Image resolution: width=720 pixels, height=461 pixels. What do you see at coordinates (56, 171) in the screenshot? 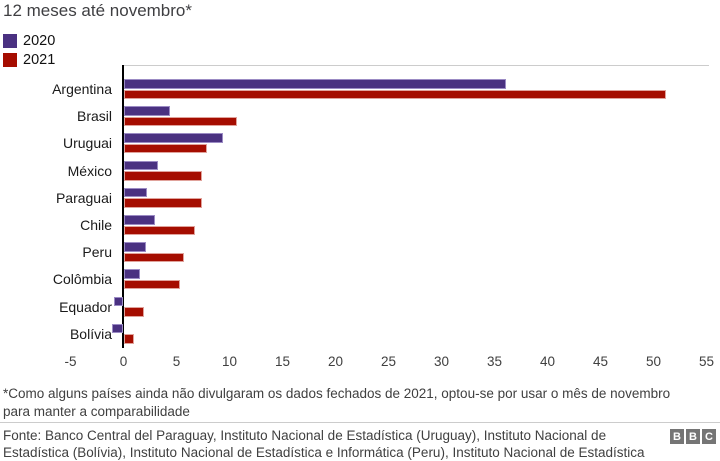
I see `category-label-mexico: México` at bounding box center [56, 171].